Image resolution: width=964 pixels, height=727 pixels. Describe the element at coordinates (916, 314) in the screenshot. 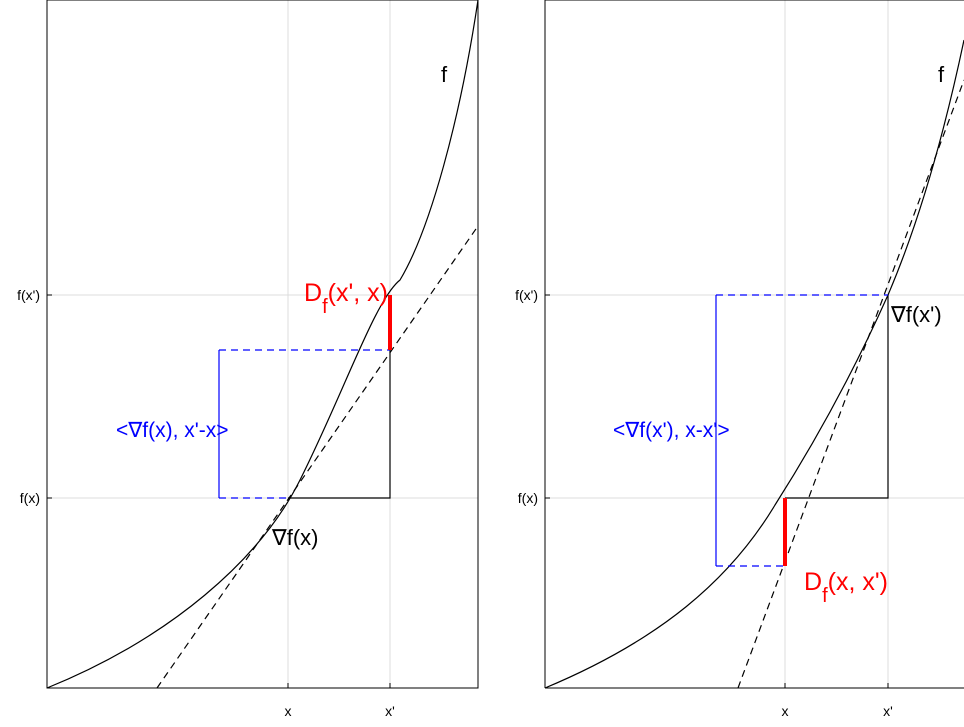

I see `right-gradient-label: ∇f(x')` at that location.